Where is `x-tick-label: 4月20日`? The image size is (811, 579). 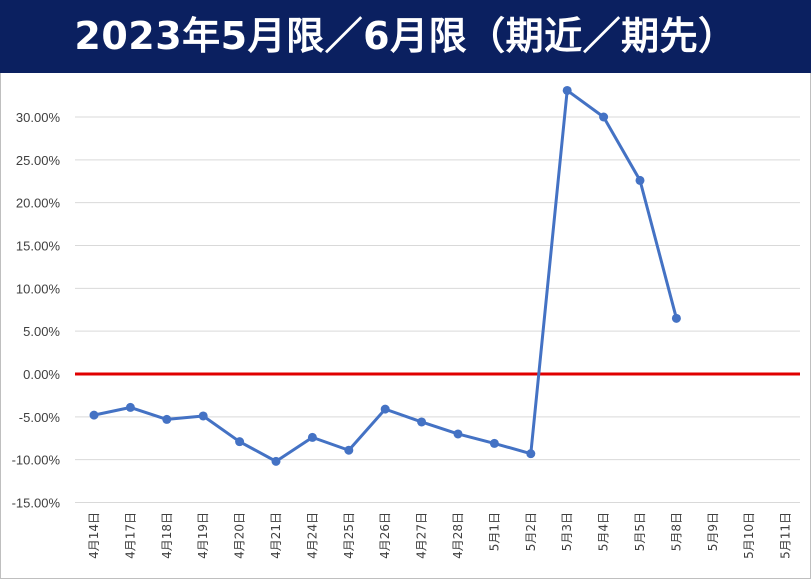
x-tick-label: 4月20日 is located at coordinates (240, 535).